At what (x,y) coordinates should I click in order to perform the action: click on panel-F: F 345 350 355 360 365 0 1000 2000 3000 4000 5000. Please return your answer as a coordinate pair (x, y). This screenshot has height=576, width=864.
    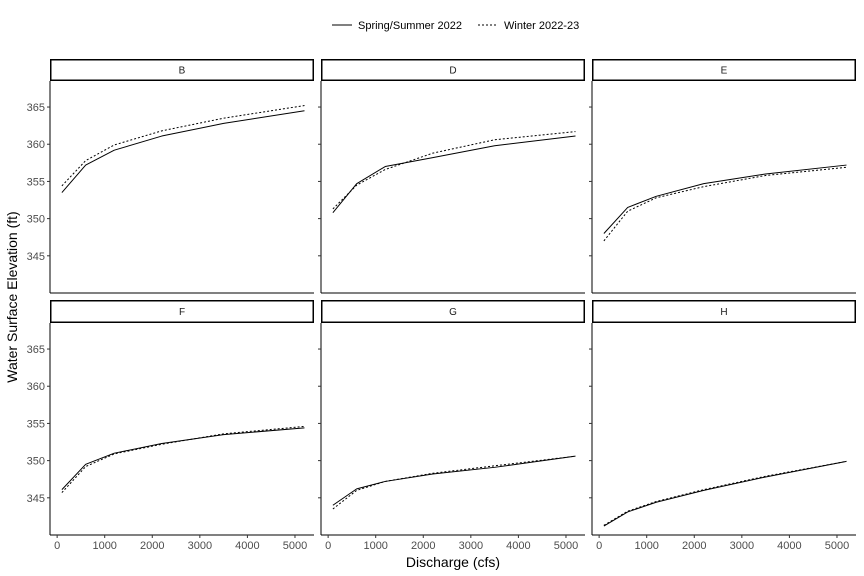
    Looking at the image, I should click on (170, 426).